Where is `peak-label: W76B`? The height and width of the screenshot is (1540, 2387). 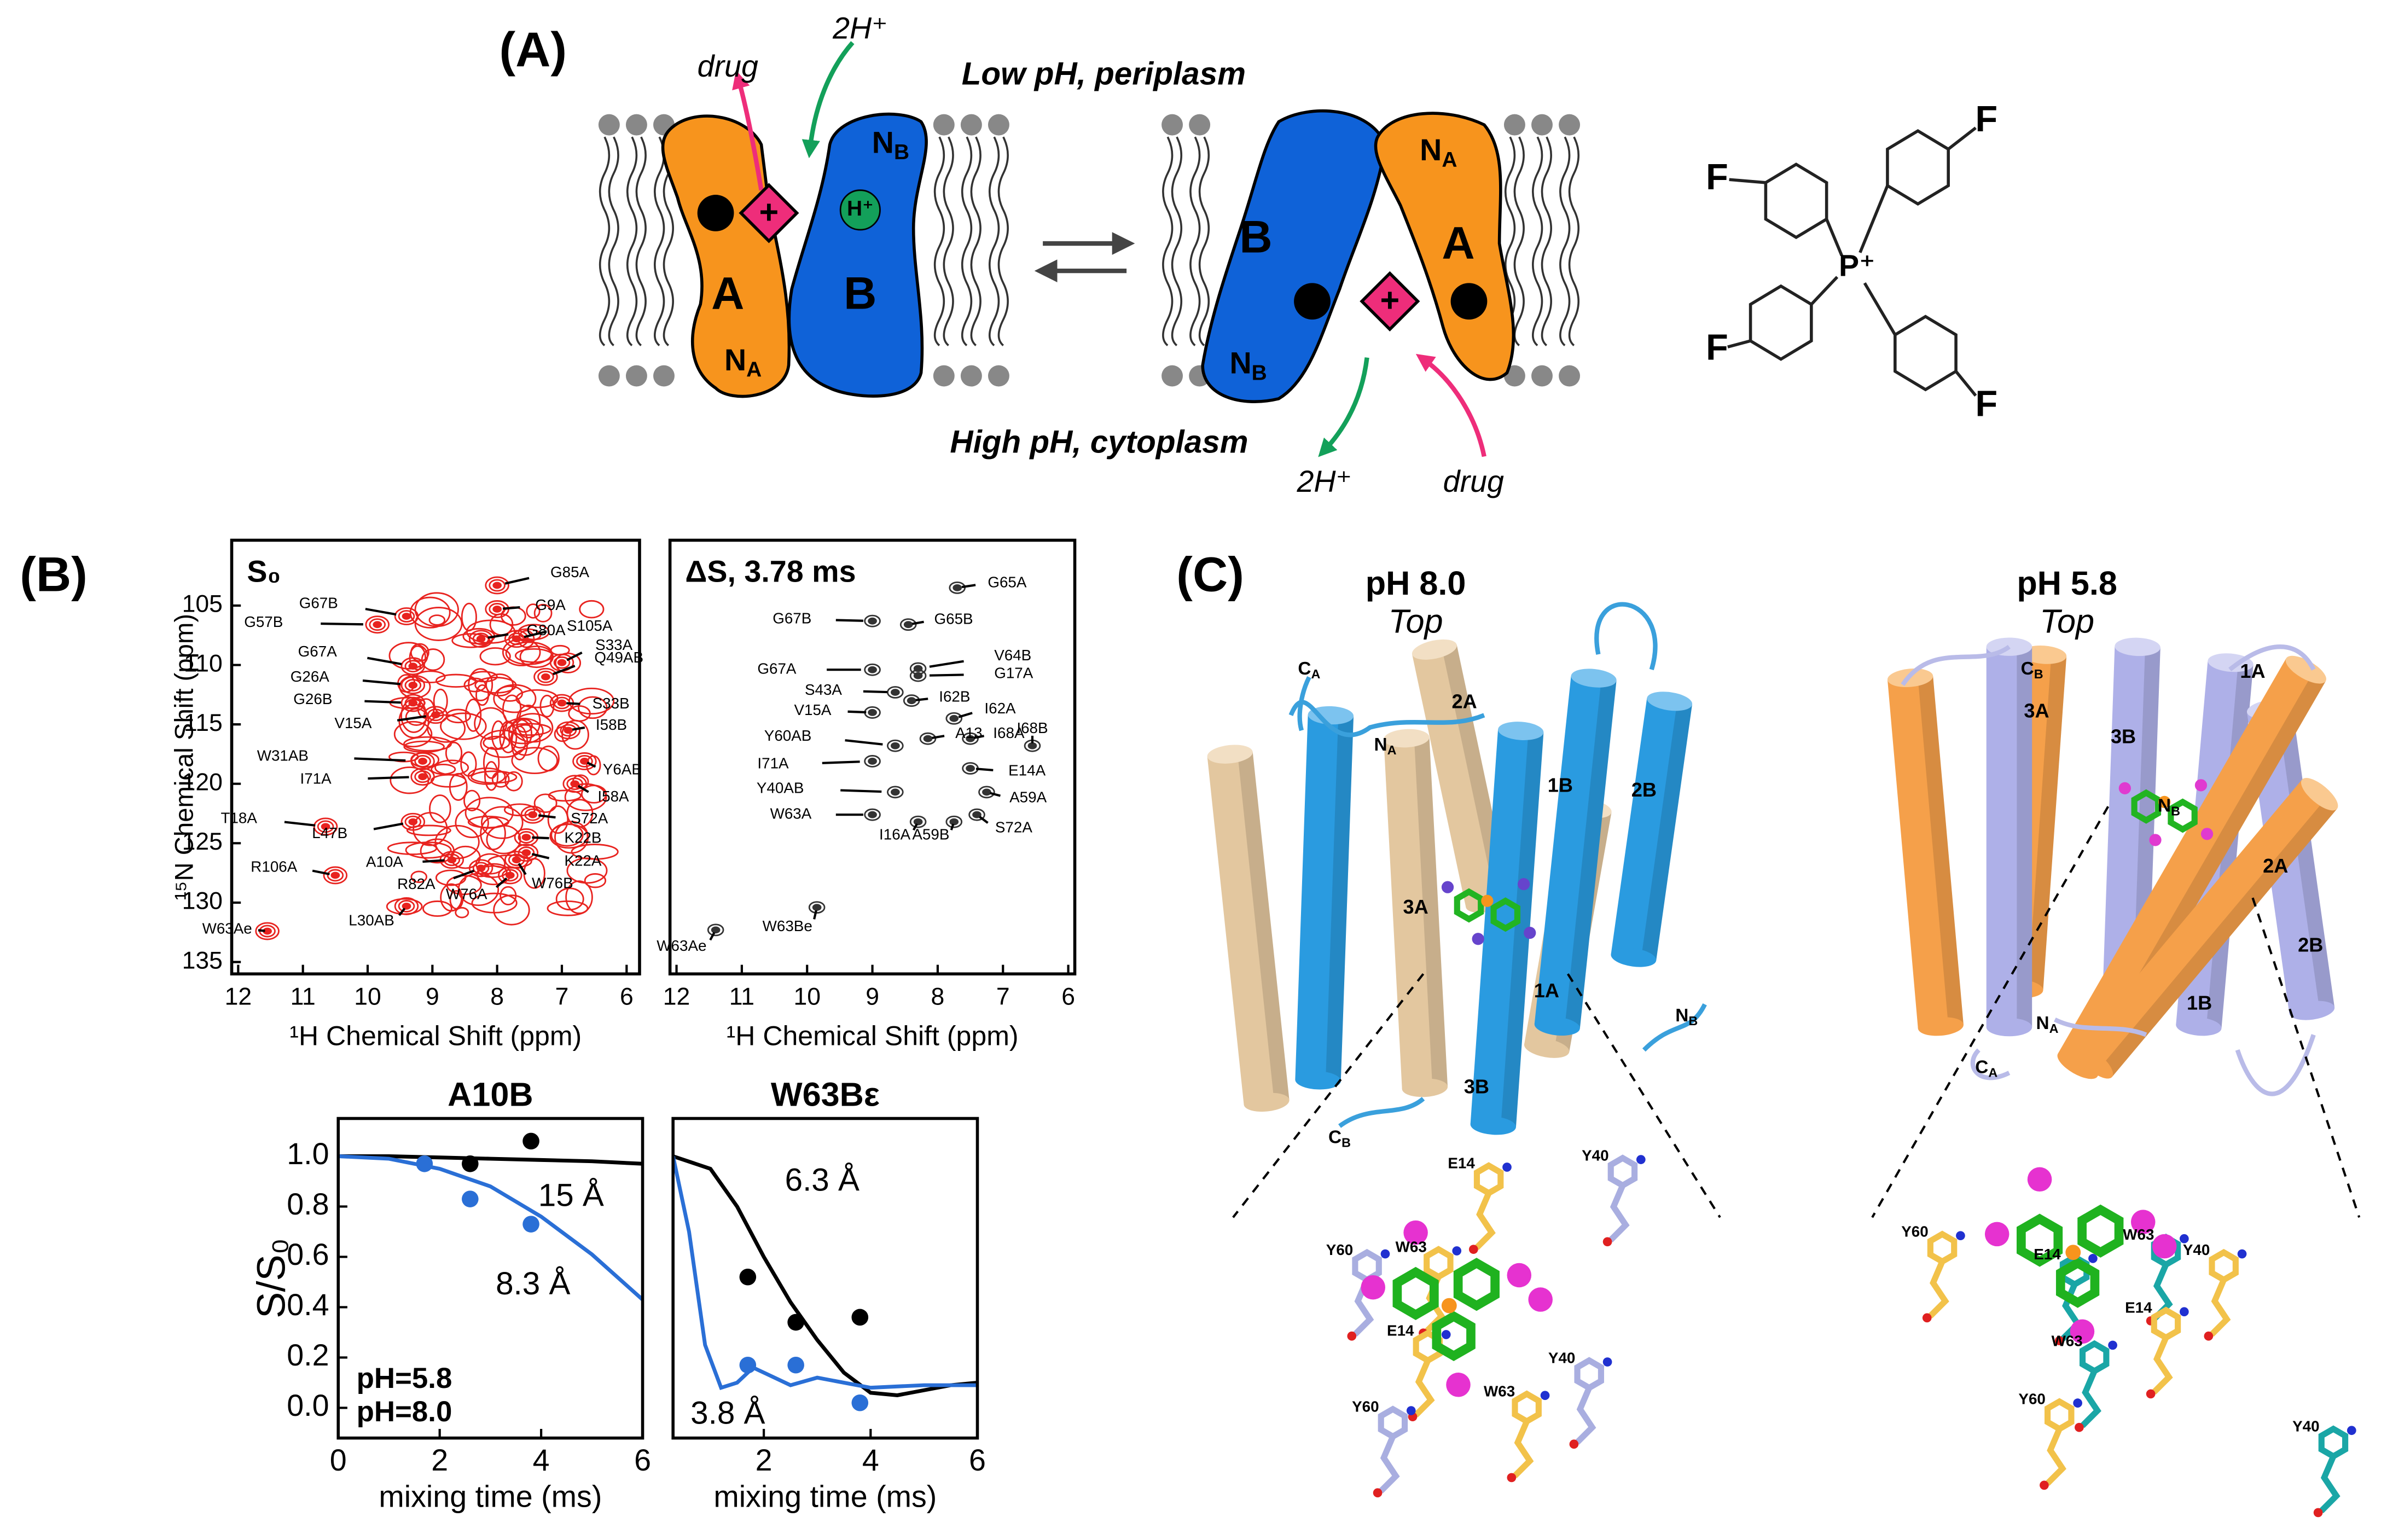
peak-label: W76B is located at coordinates (552, 883).